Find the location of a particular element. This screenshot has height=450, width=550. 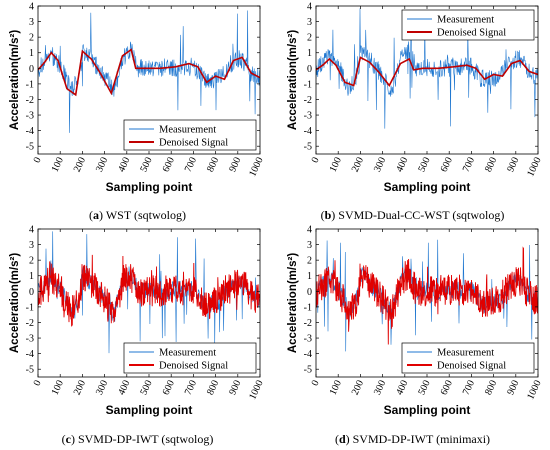

caption-c: (c) SVMD-DP-IWT (sqtwolog) is located at coordinates (137, 439).